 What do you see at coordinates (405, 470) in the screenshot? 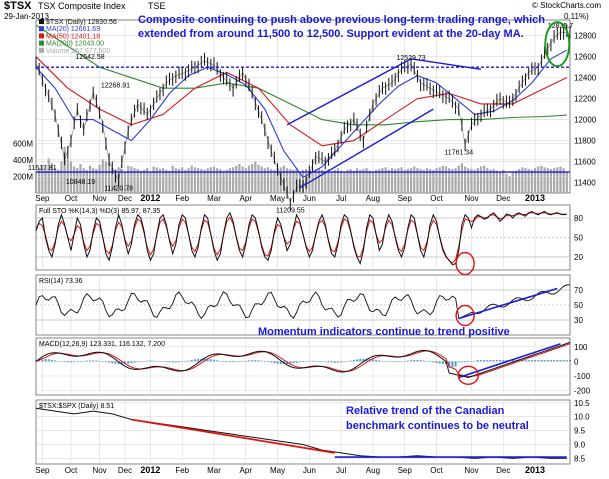
I see `x-tick-label-bottom: Sep` at bounding box center [405, 470].